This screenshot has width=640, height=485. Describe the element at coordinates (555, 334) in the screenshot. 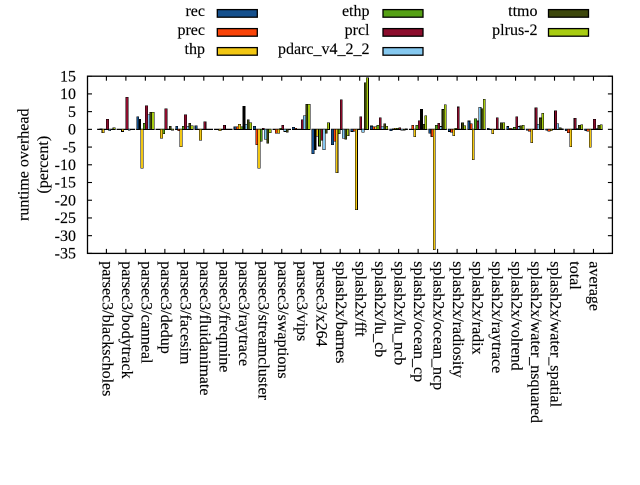

I see `svg-text: splash2x/water_spatial` at that location.